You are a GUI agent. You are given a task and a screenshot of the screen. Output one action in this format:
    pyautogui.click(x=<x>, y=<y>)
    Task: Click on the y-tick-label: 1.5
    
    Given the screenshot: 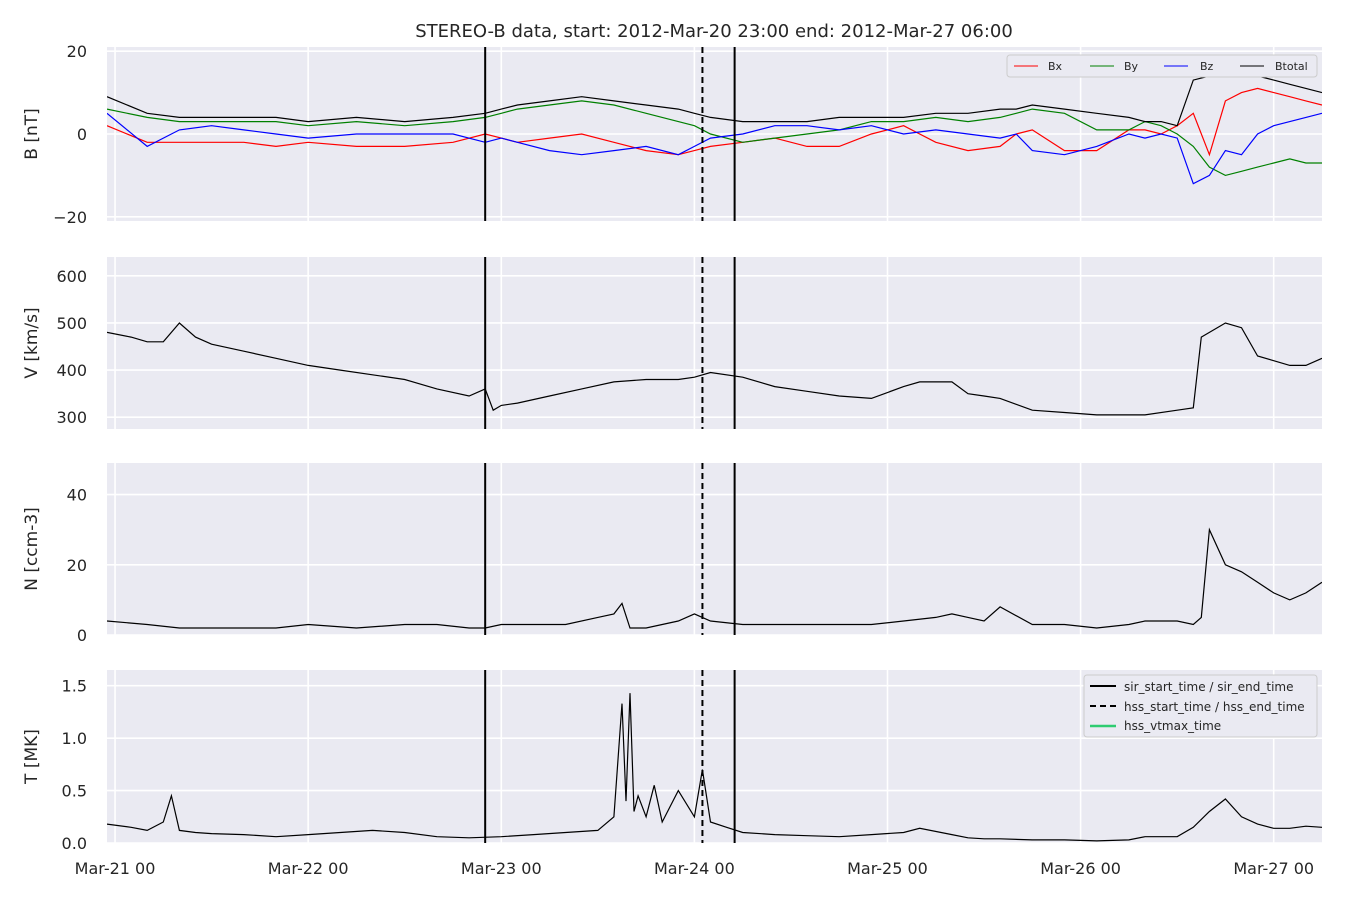 What is the action you would take?
    pyautogui.click(x=74, y=686)
    